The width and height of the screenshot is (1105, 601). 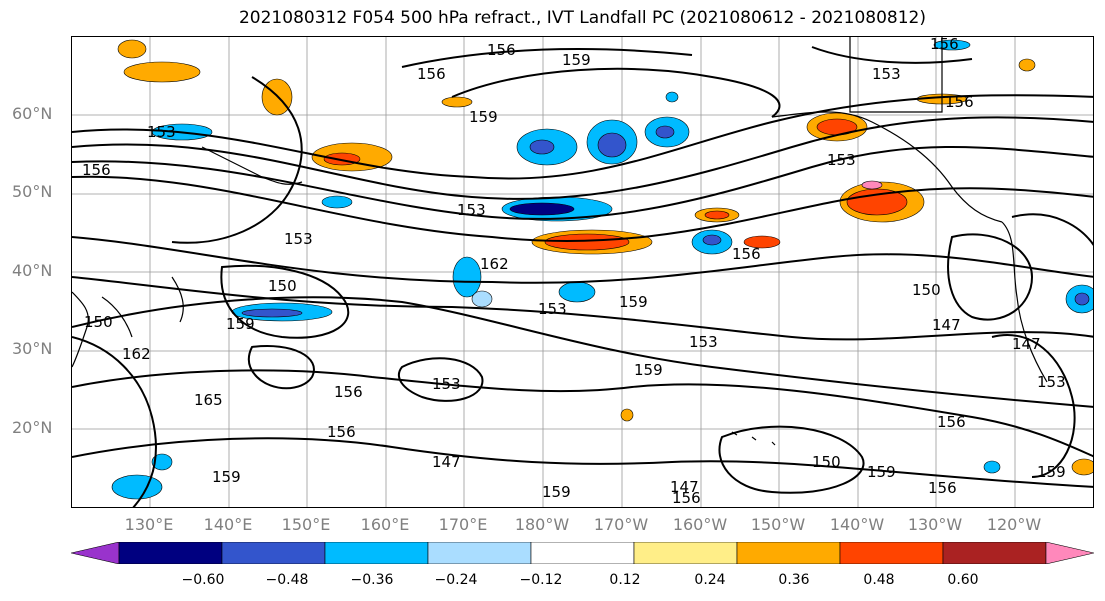 I want to click on contour-label: 165, so click(x=208, y=400).